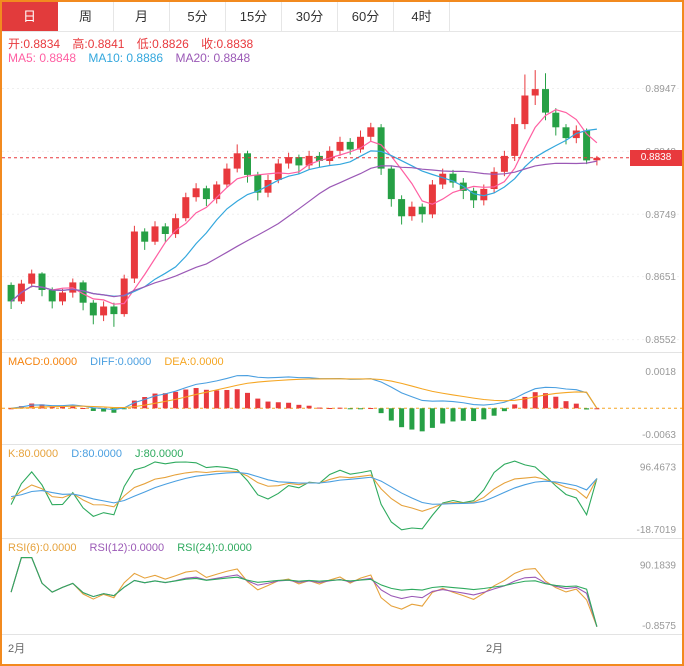 Image resolution: width=684 pixels, height=666 pixels. Describe the element at coordinates (198, 16) in the screenshot. I see `tab-5min: 5分` at that location.